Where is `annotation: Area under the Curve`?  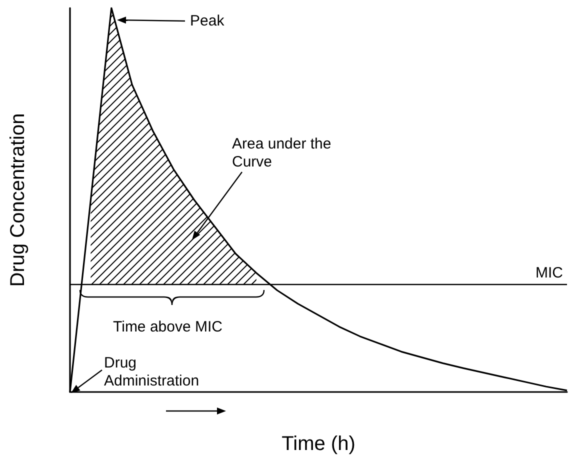 annotation: Area under the Curve is located at coordinates (284, 153).